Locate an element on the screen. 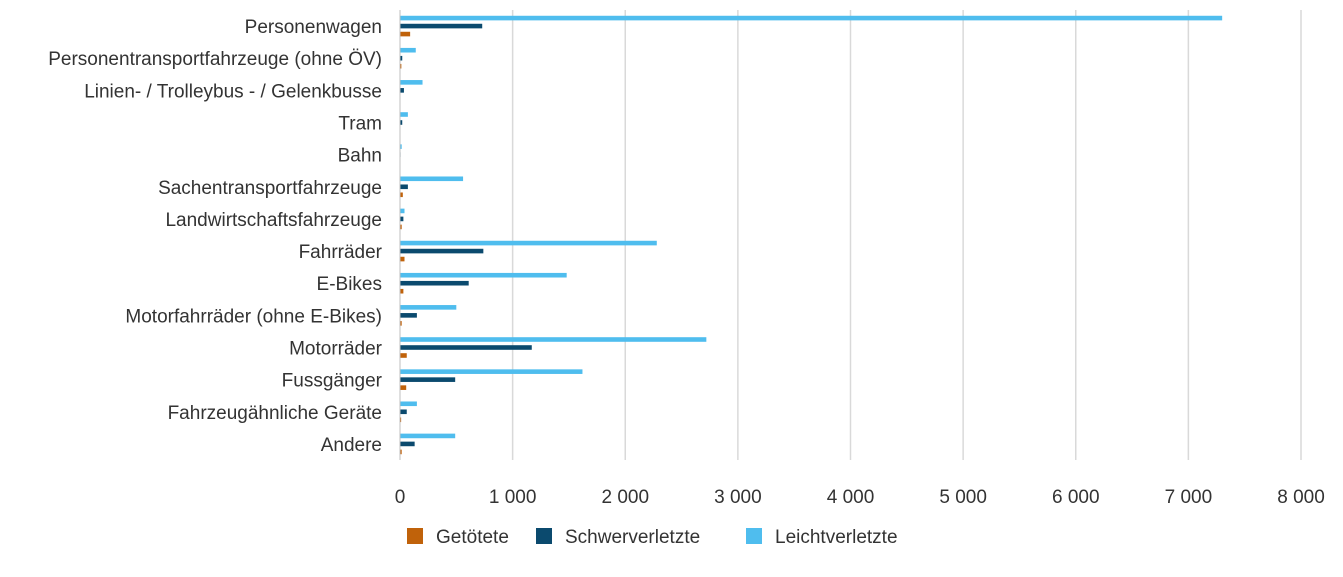 This screenshot has height=577, width=1343. category-label: Landwirtschaftsfahrzeuge is located at coordinates (273, 220).